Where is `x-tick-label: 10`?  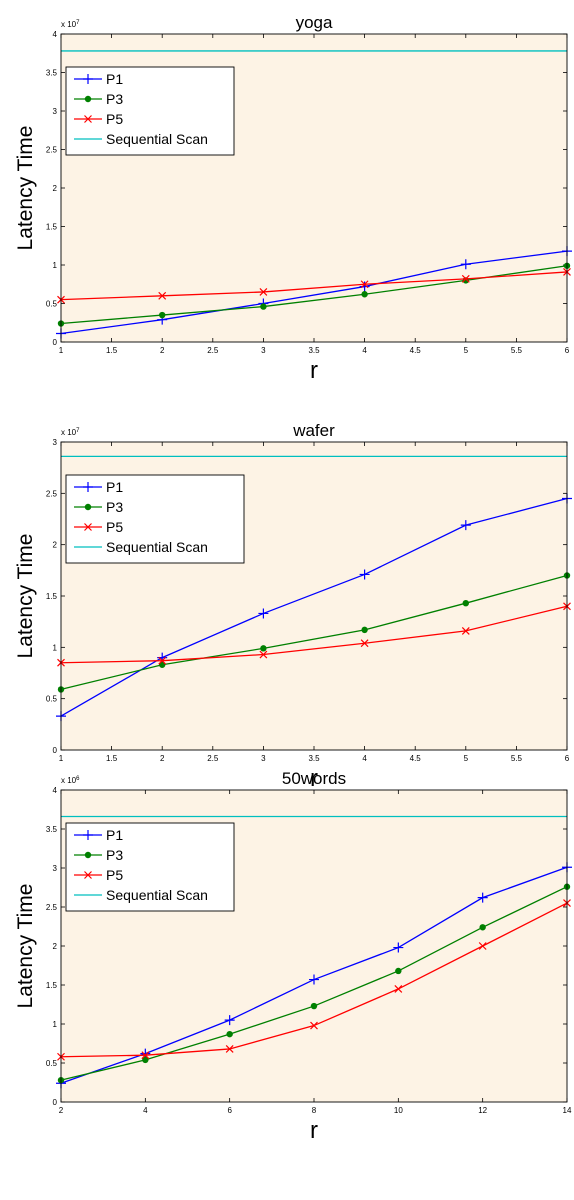
x-tick-label: 10 is located at coordinates (398, 1110).